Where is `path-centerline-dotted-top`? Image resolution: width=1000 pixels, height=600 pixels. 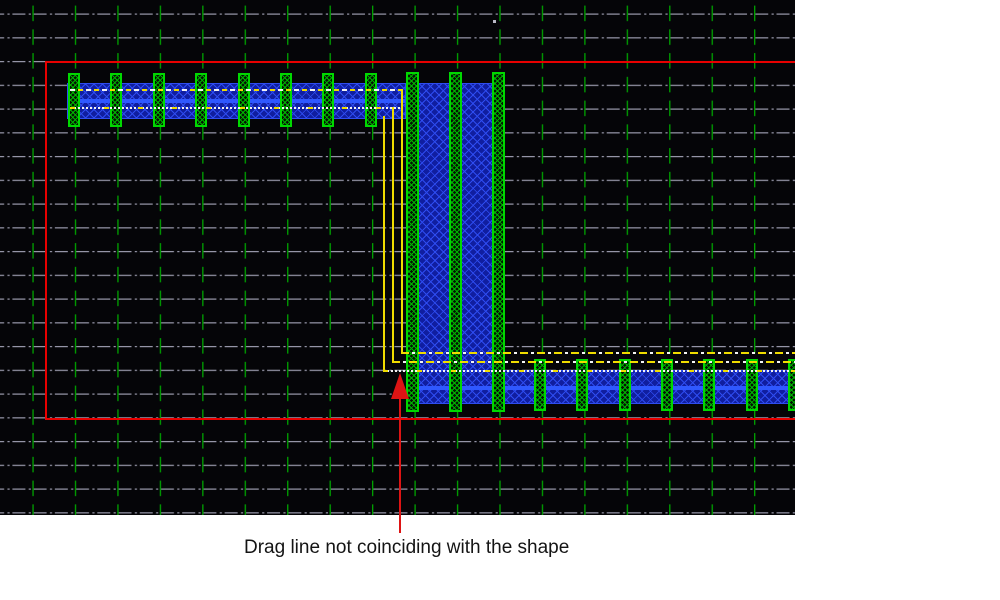
path-centerline-dotted-top is located at coordinates (236, 108).